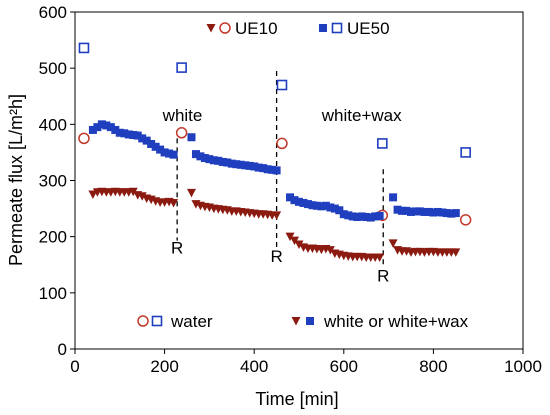 This screenshot has height=415, width=550. Describe the element at coordinates (433, 366) in the screenshot. I see `x-tick-label: 800` at that location.